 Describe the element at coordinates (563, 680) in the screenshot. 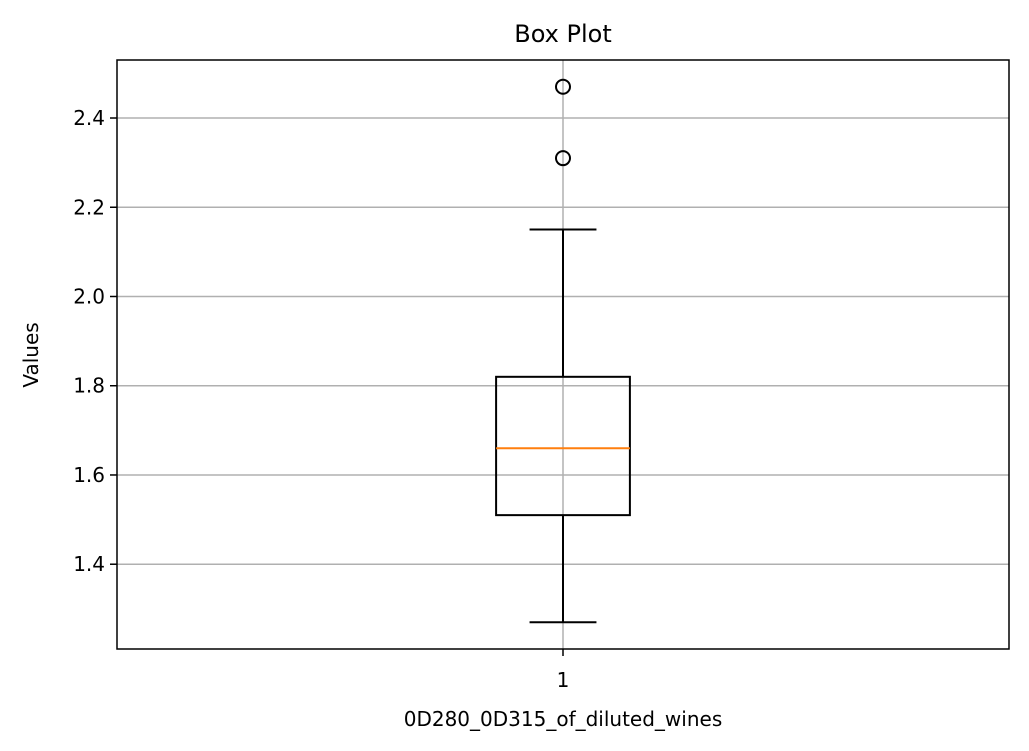

I see `x-tick-label: 1` at that location.